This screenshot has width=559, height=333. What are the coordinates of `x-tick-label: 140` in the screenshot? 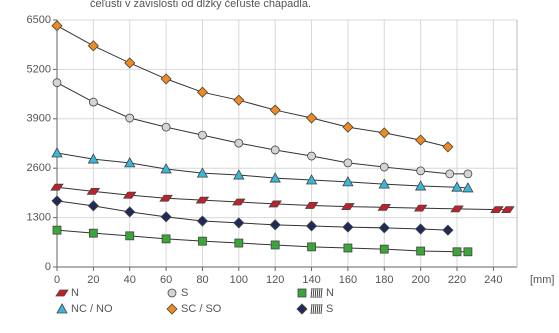 It's located at (311, 280).